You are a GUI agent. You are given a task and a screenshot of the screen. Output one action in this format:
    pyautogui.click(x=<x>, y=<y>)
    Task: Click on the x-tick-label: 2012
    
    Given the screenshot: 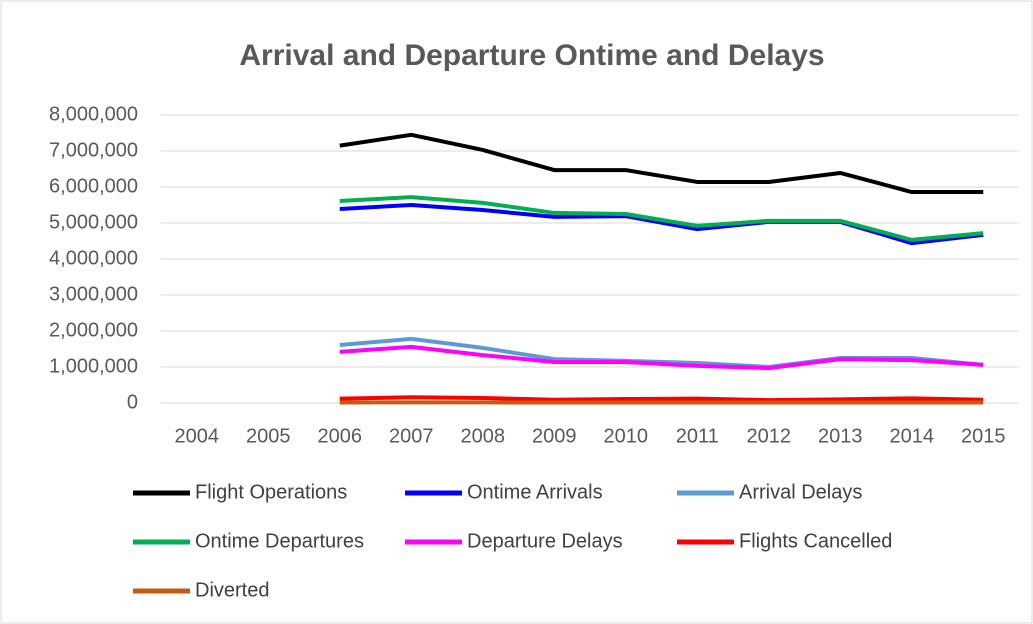 What is the action you would take?
    pyautogui.click(x=769, y=436)
    